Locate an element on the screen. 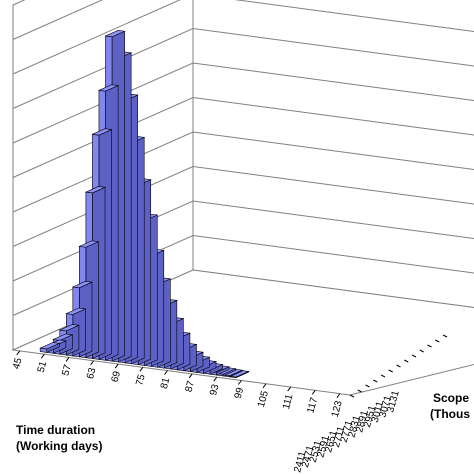  y-axis-title-line2: (Thous is located at coordinates (450, 414).